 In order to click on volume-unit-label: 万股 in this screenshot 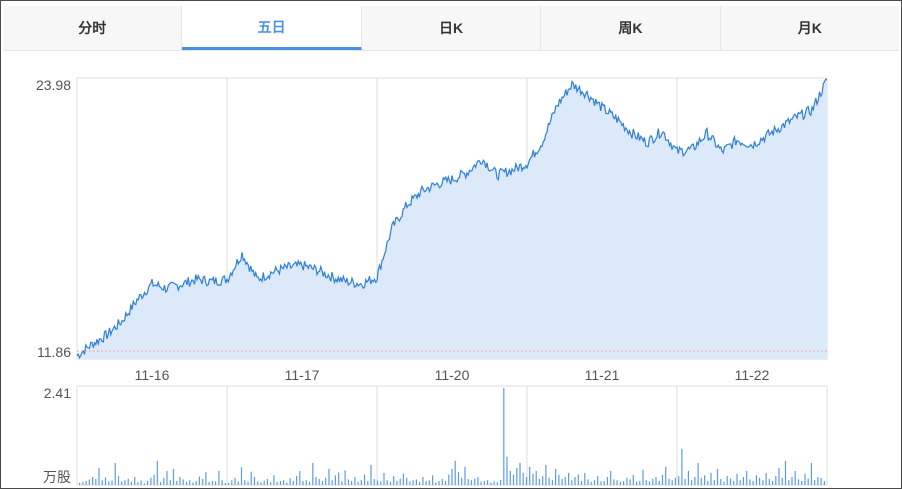, I will do `click(57, 477)`.